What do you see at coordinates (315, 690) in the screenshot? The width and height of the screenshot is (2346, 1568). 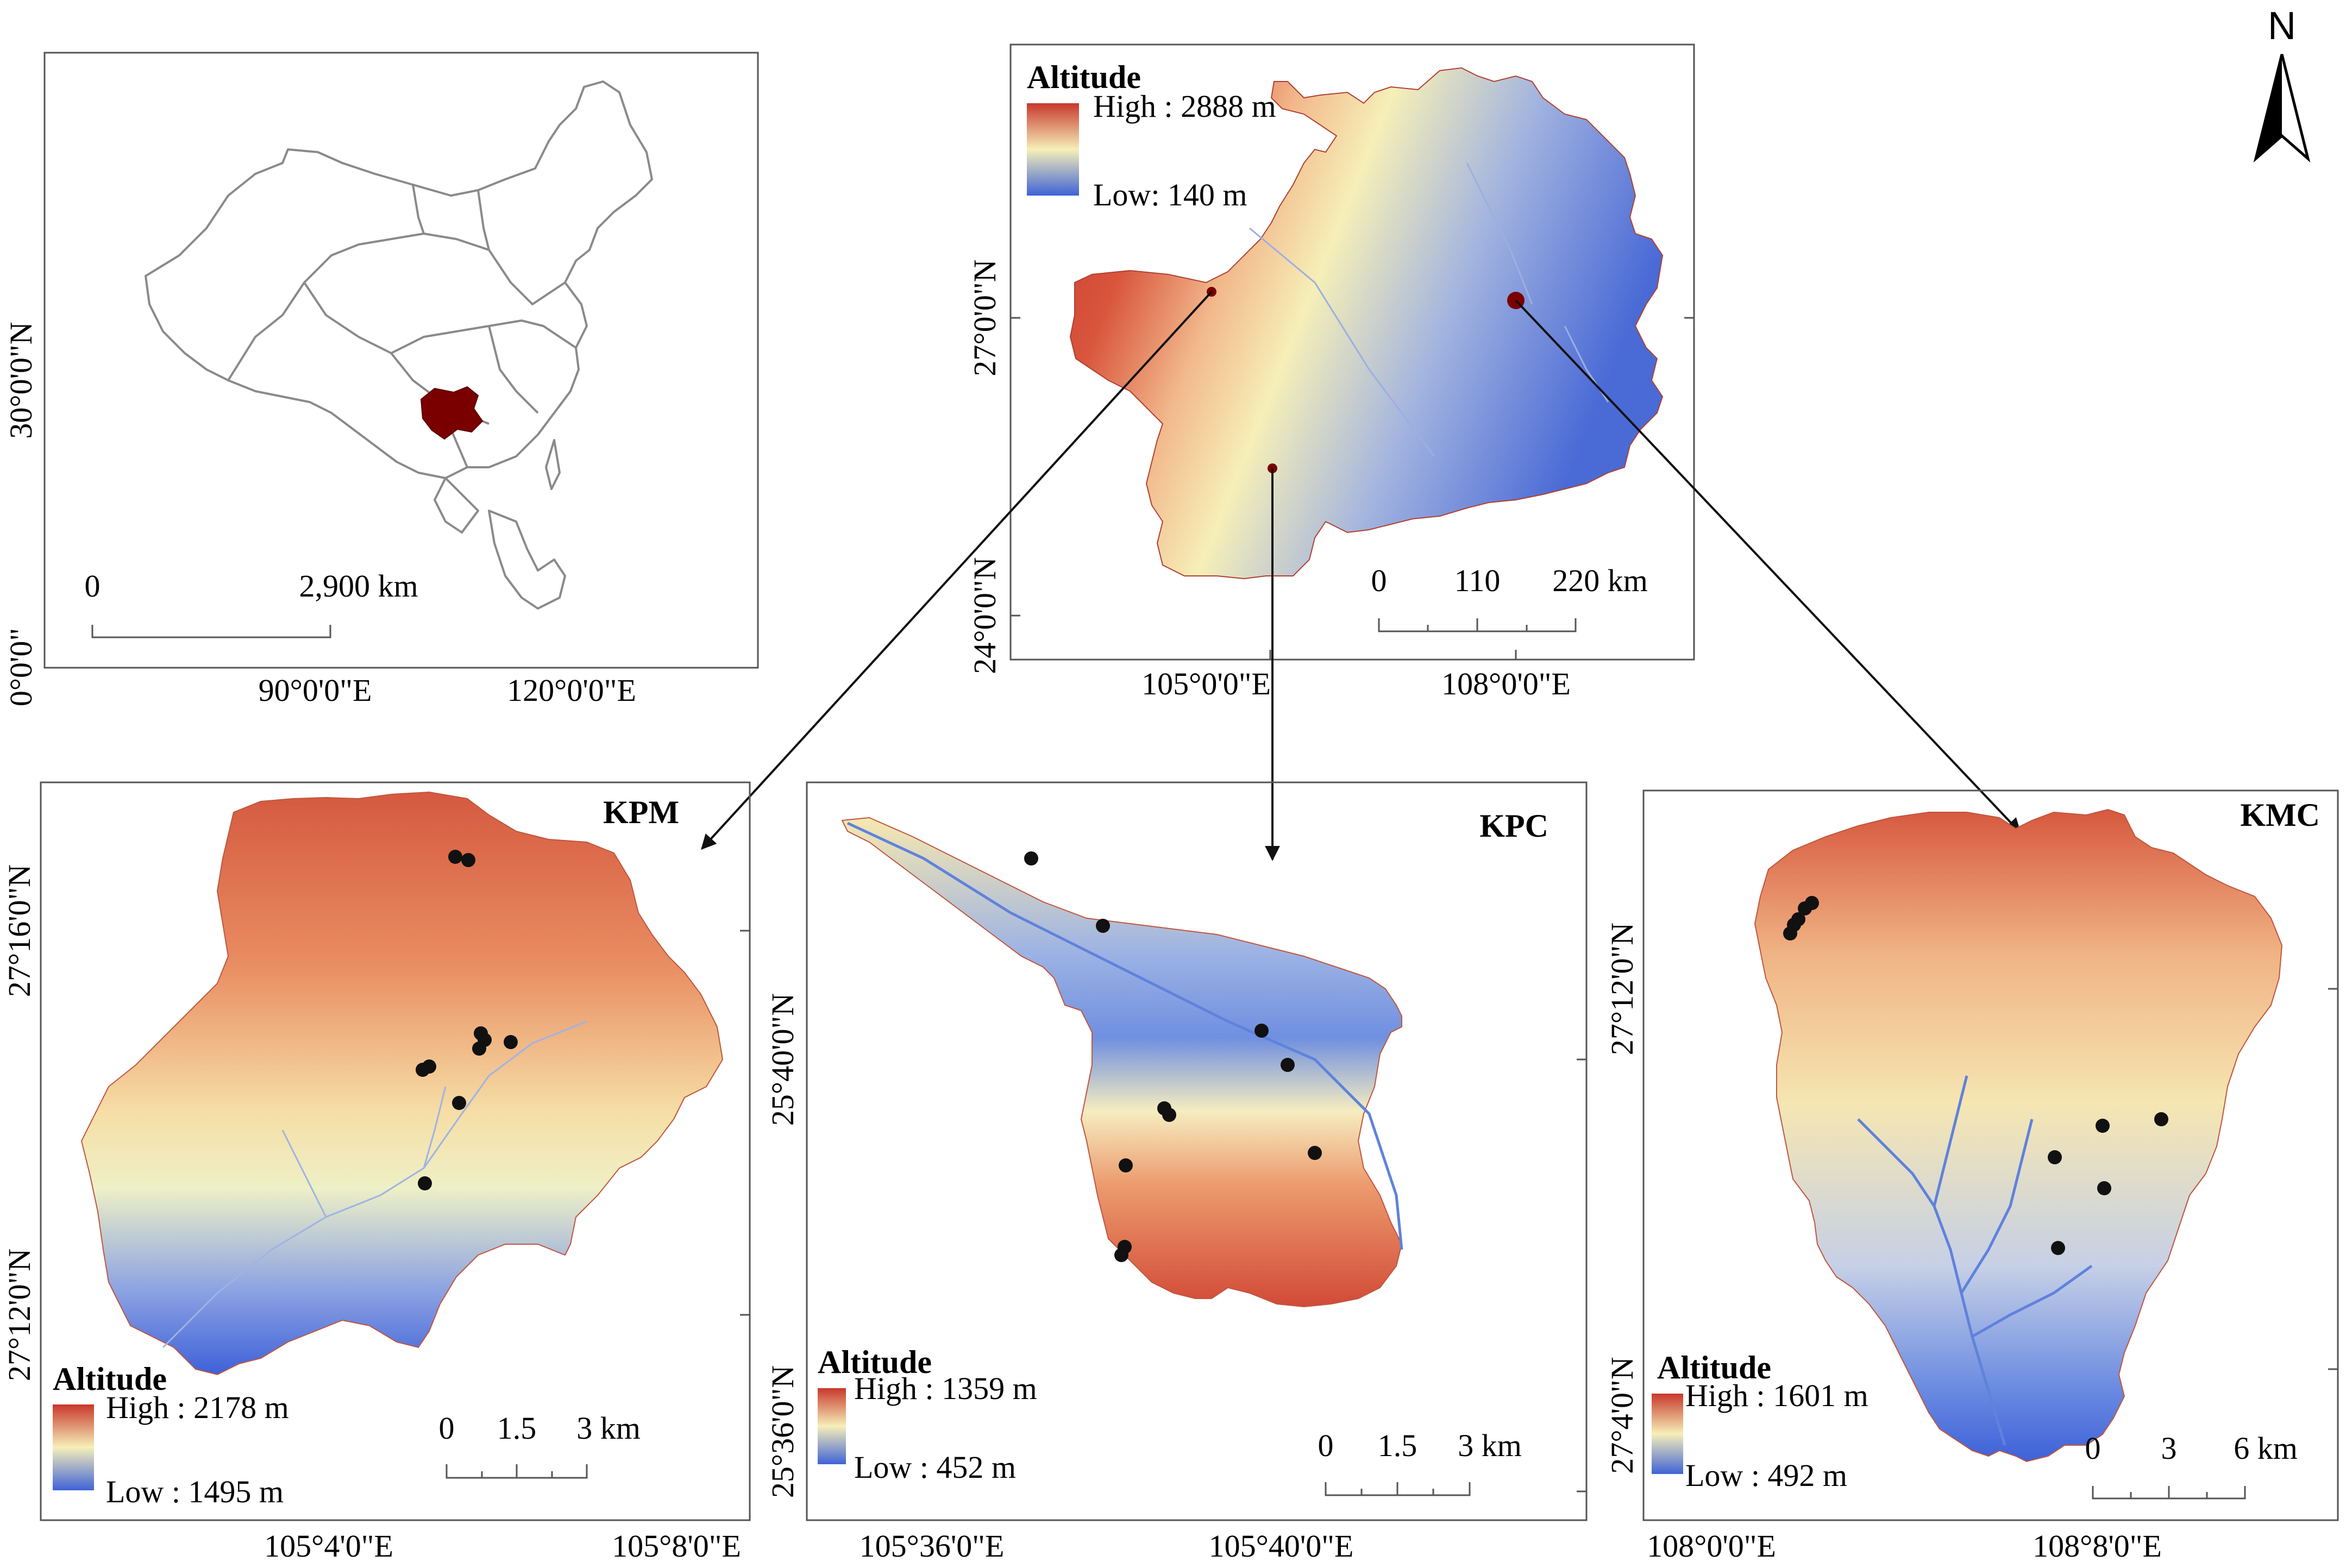 I see `china-x-label-1: 90°0'0"E` at bounding box center [315, 690].